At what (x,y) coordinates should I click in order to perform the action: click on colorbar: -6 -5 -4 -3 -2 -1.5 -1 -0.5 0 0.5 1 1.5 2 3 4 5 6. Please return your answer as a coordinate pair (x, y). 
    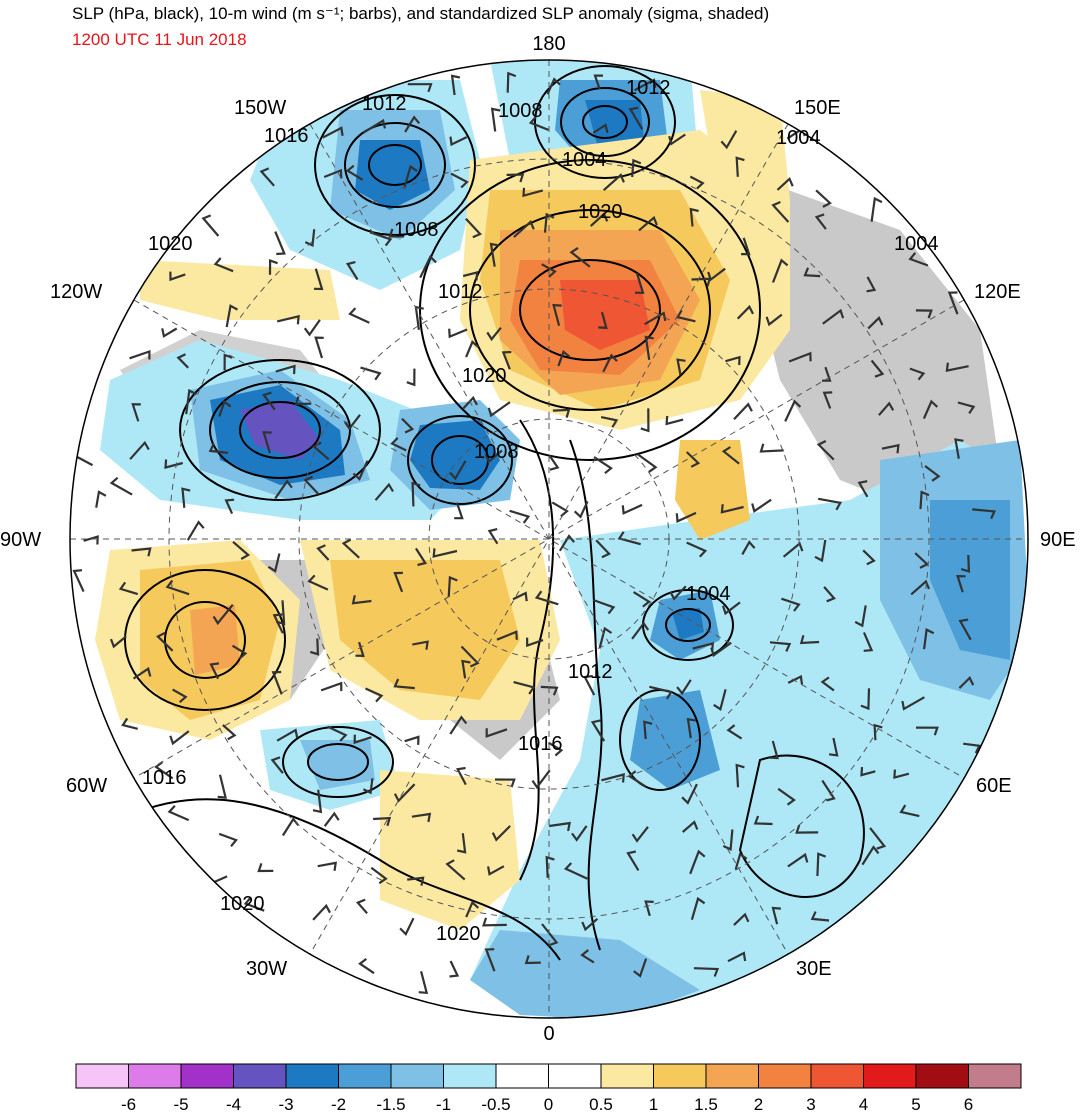
    Looking at the image, I should click on (548, 1087).